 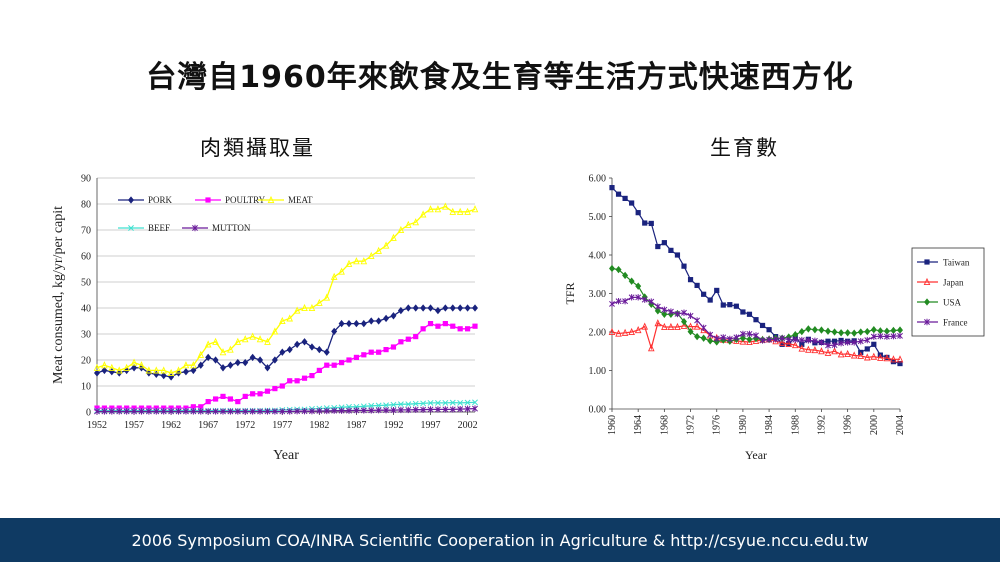 What do you see at coordinates (86, 361) in the screenshot?
I see `meat-ytick-label-20: 20` at bounding box center [86, 361].